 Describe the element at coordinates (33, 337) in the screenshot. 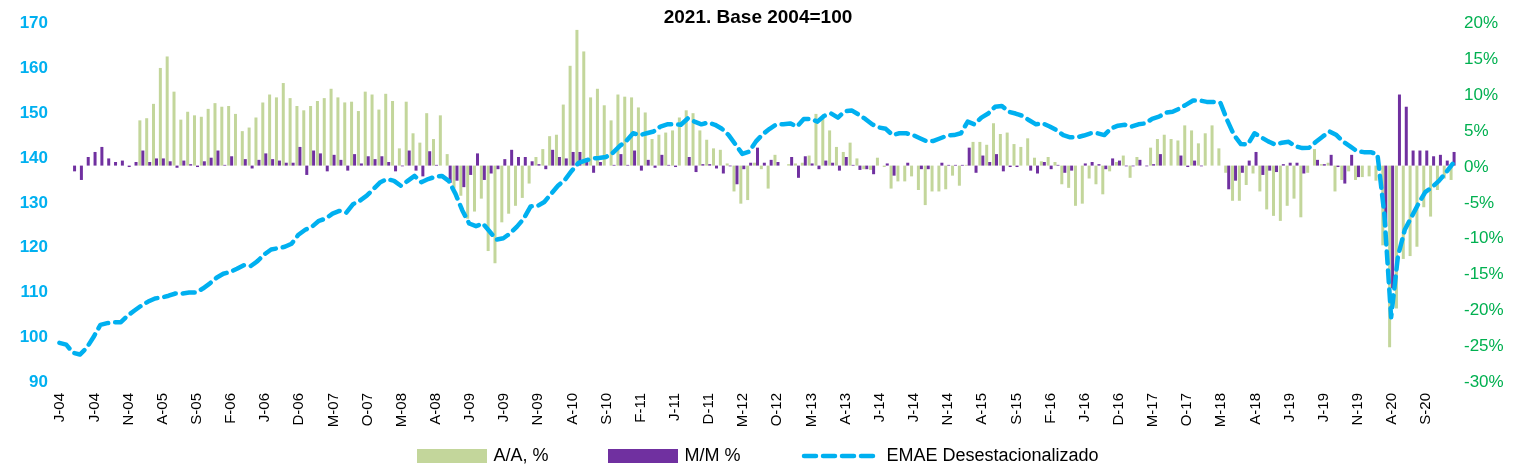

I see `y-tick-label: 100` at that location.